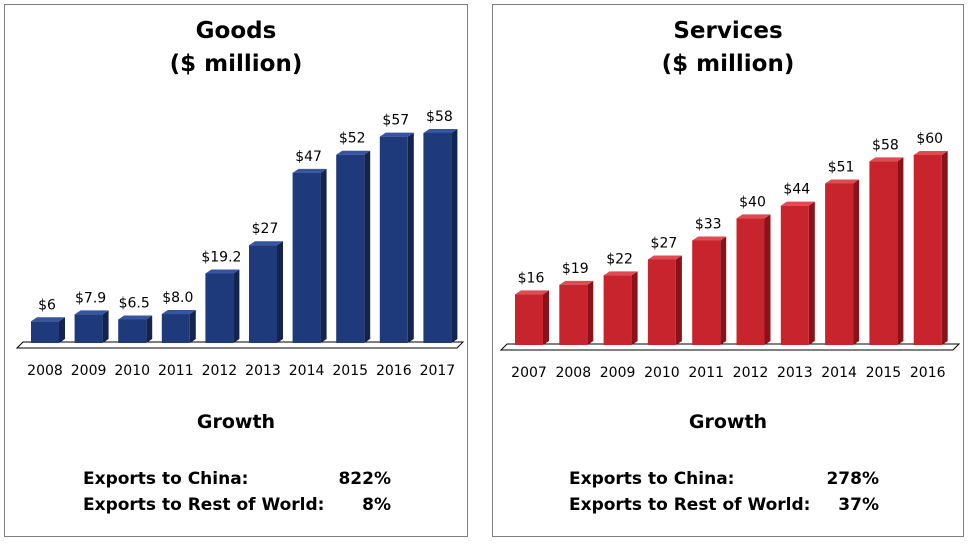 The image size is (969, 544). I want to click on goods-data-label: $6.5, so click(134, 303).